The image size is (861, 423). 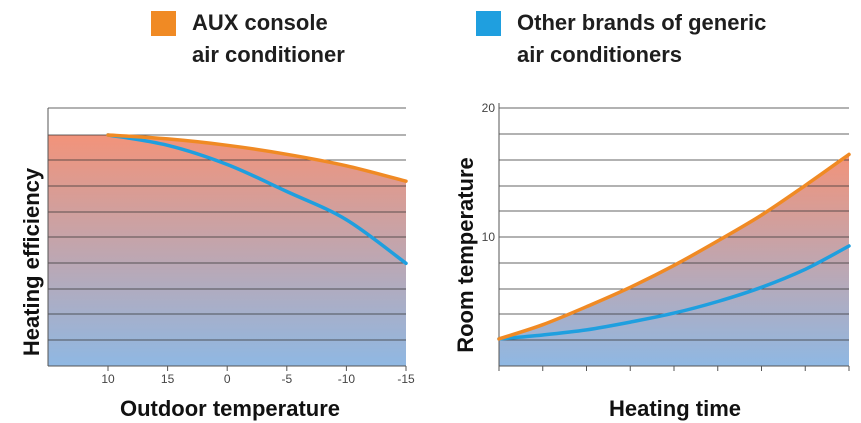 I want to click on chart1-y-axis-title: Heating efficiency, so click(x=31, y=261).